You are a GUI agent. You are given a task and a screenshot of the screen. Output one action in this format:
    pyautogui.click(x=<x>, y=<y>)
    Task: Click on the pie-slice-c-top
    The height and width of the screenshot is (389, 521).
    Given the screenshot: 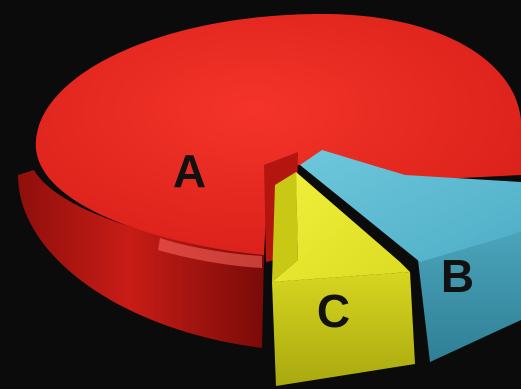 What is the action you would take?
    pyautogui.click(x=341, y=227)
    